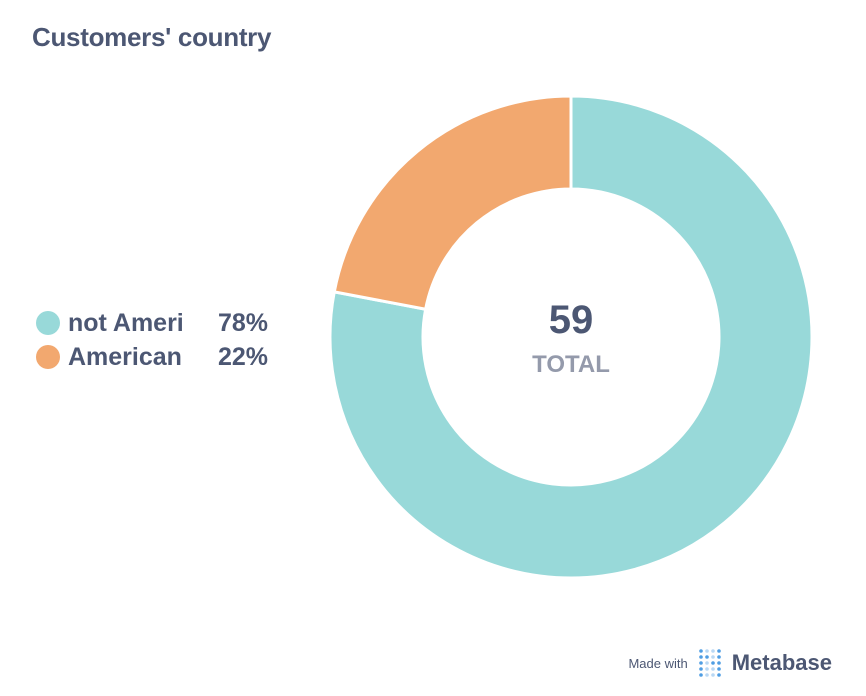 Image resolution: width=866 pixels, height=696 pixels. What do you see at coordinates (709, 663) in the screenshot?
I see `metabase-logo-icon` at bounding box center [709, 663].